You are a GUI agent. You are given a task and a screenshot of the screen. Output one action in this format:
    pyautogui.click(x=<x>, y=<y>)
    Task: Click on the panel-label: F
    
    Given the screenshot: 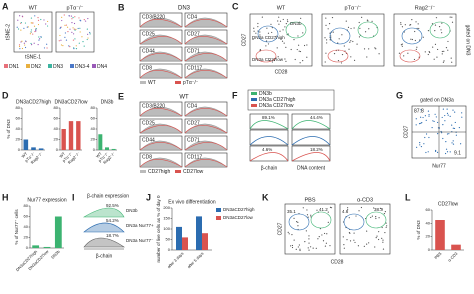 What is the action you would take?
    pyautogui.click(x=235, y=95)
    